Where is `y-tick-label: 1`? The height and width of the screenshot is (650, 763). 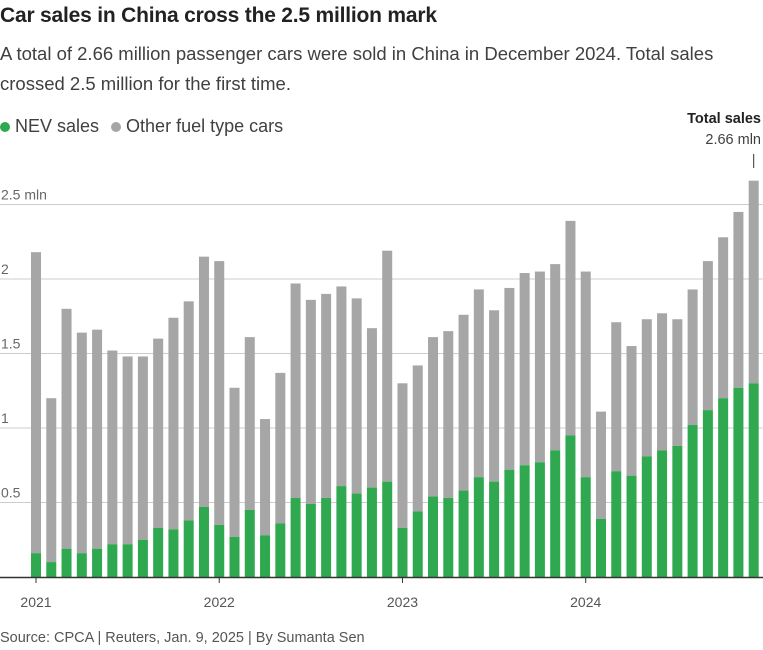 y-tick-label: 1 is located at coordinates (5, 418).